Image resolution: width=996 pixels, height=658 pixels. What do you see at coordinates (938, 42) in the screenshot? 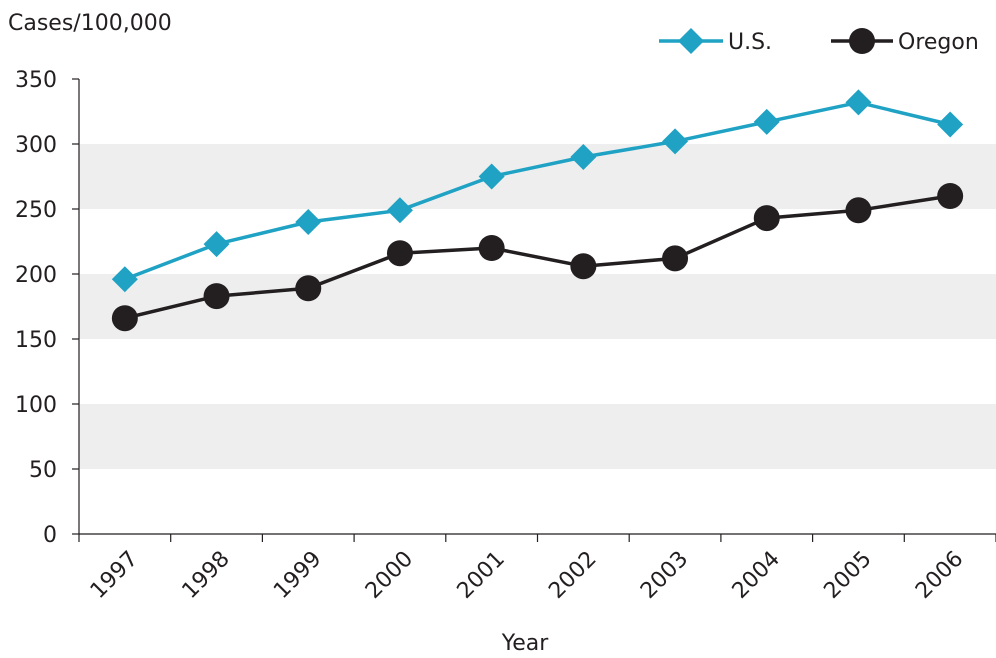
I see `legend-label: Oregon` at bounding box center [938, 42].